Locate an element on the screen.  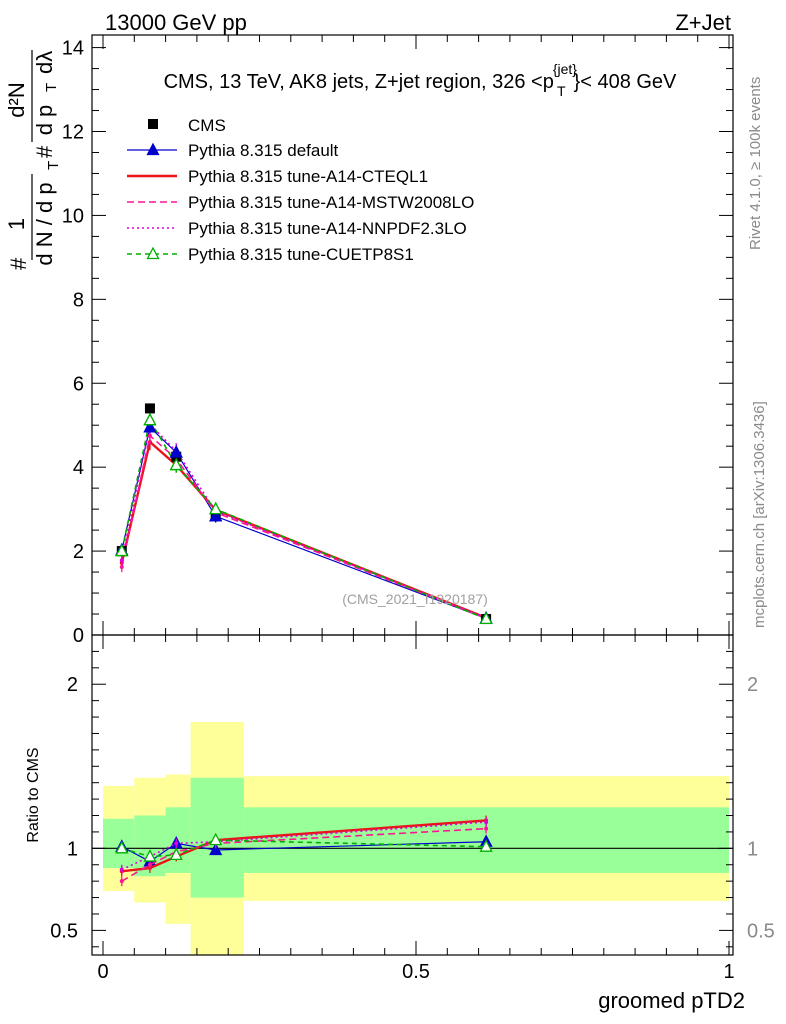
y-label-hash-2: # is located at coordinates (44, 151).